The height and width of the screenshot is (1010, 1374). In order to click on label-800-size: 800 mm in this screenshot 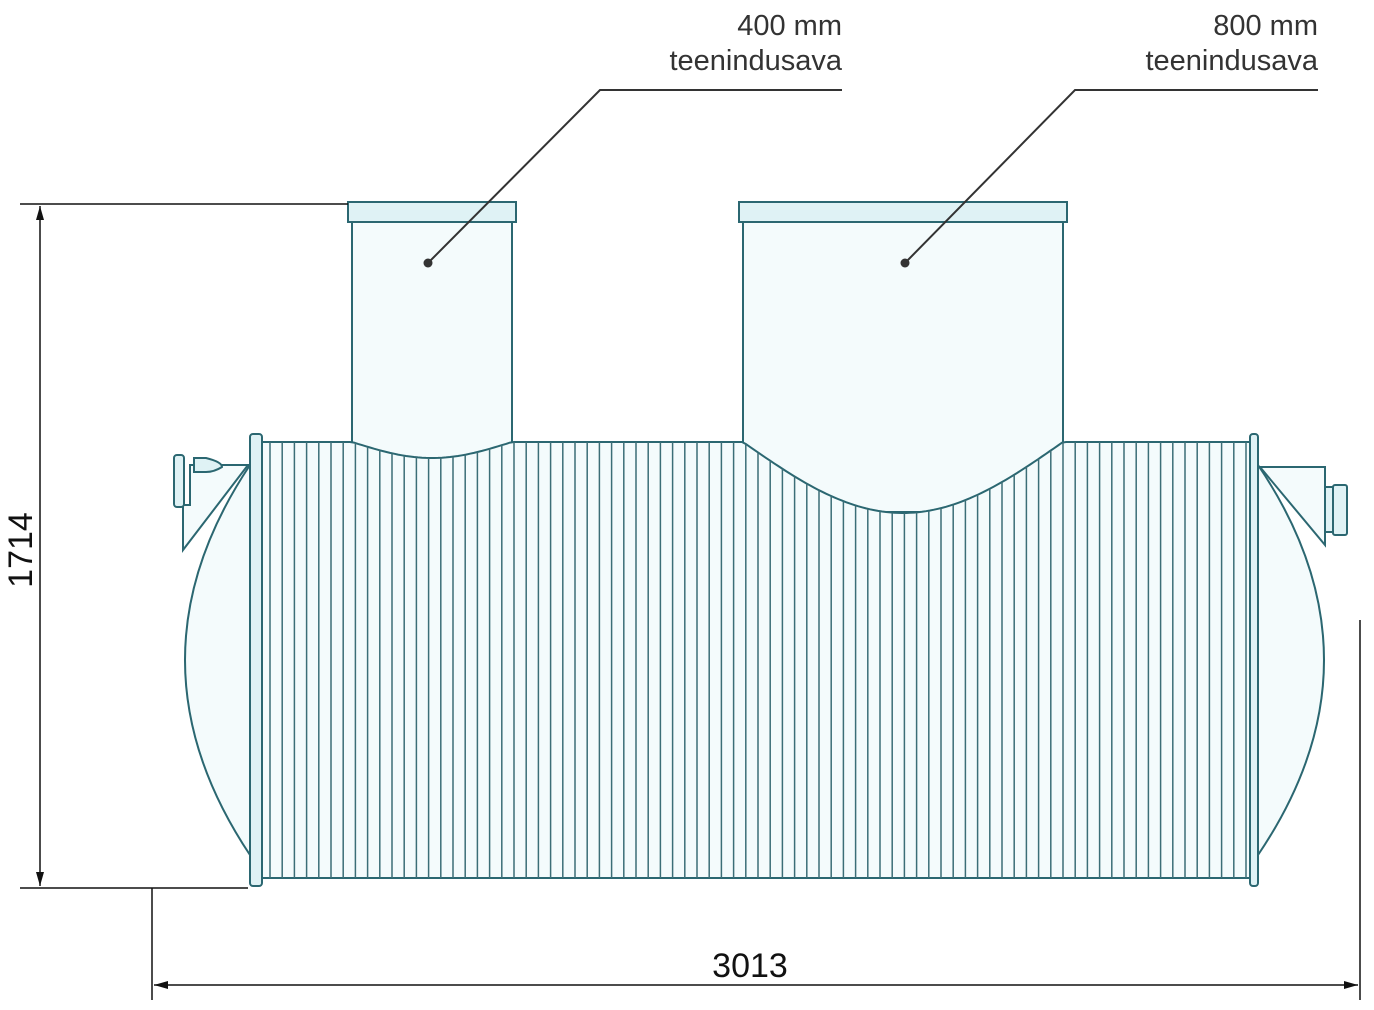, I will do `click(1265, 26)`.